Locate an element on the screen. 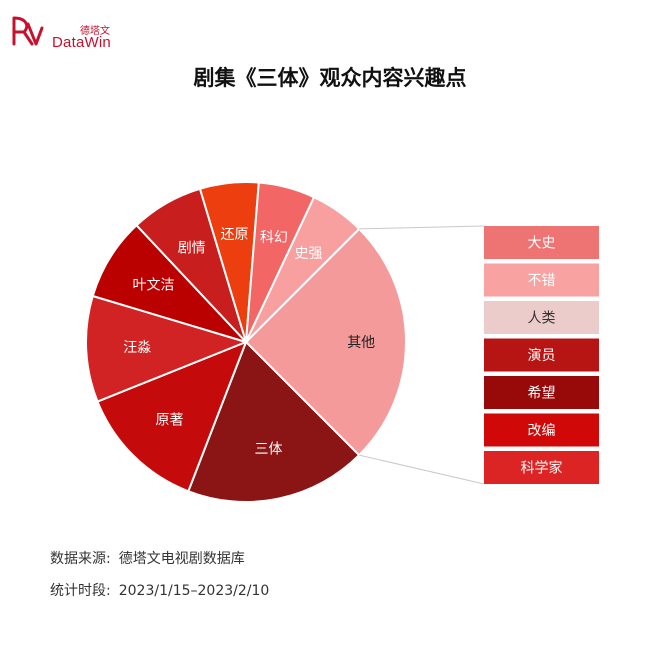 This screenshot has height=661, width=660. breakdown-label-5: 希望 is located at coordinates (542, 394).